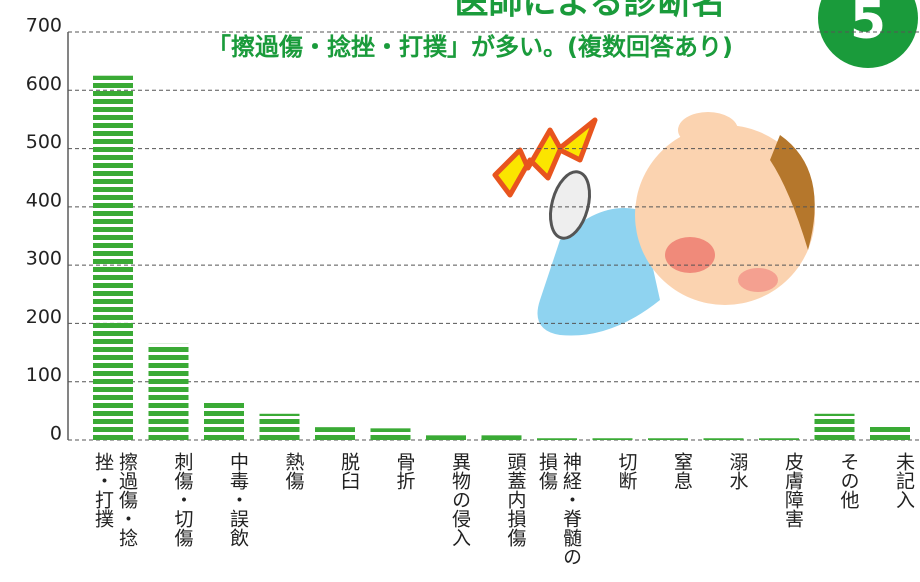 The image size is (920, 582). I want to click on x-tick-label: 未記入, so click(904, 480).